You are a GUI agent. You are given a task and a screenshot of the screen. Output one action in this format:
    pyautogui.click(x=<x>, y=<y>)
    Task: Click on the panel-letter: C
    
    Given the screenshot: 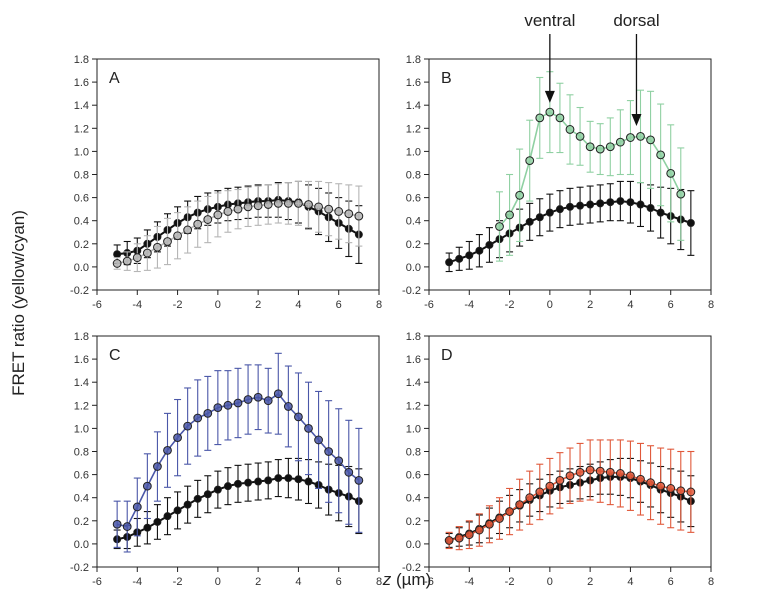 What is the action you would take?
    pyautogui.click(x=115, y=355)
    